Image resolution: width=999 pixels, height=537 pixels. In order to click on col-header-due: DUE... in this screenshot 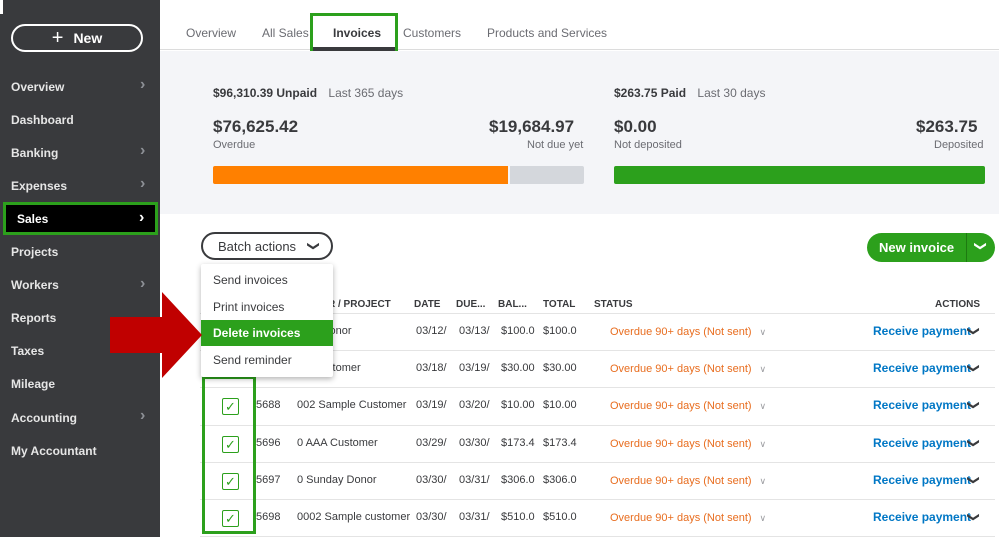, I will do `click(471, 304)`.